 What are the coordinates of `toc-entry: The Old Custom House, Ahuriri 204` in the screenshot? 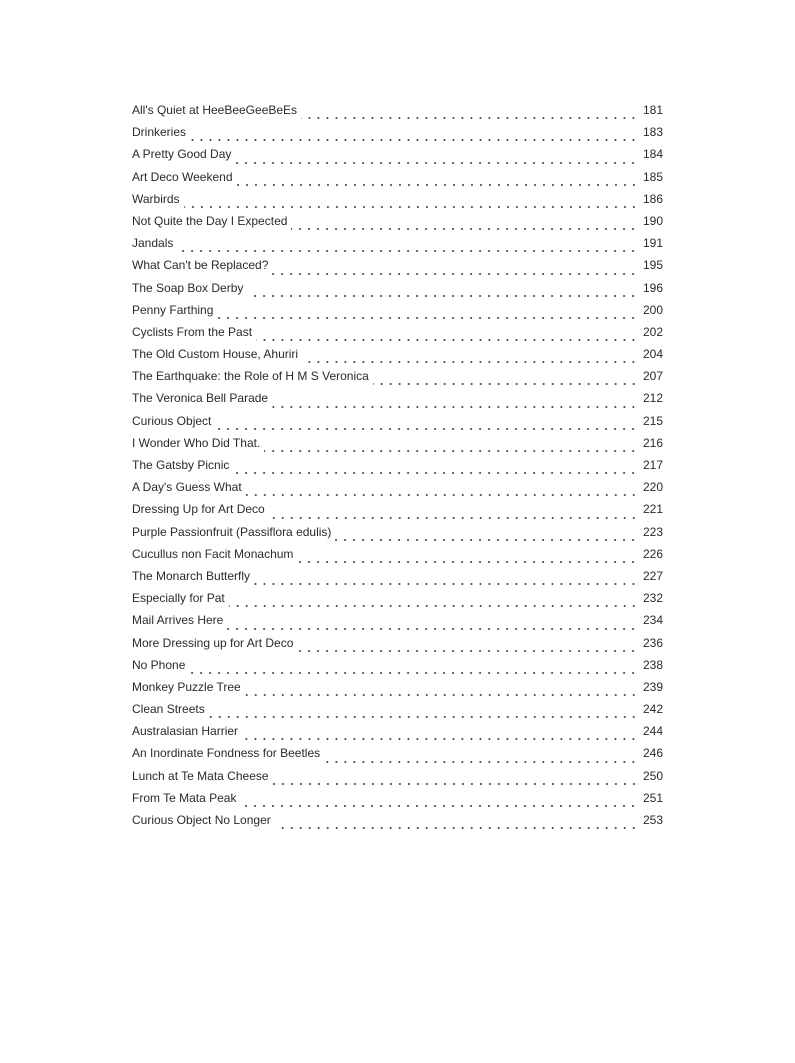 It's located at (397, 357).